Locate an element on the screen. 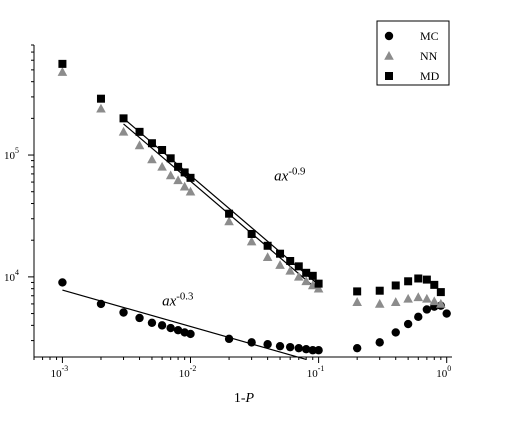 This screenshot has width=505, height=441. x-tick-label: 10⁻³ is located at coordinates (60, 372).